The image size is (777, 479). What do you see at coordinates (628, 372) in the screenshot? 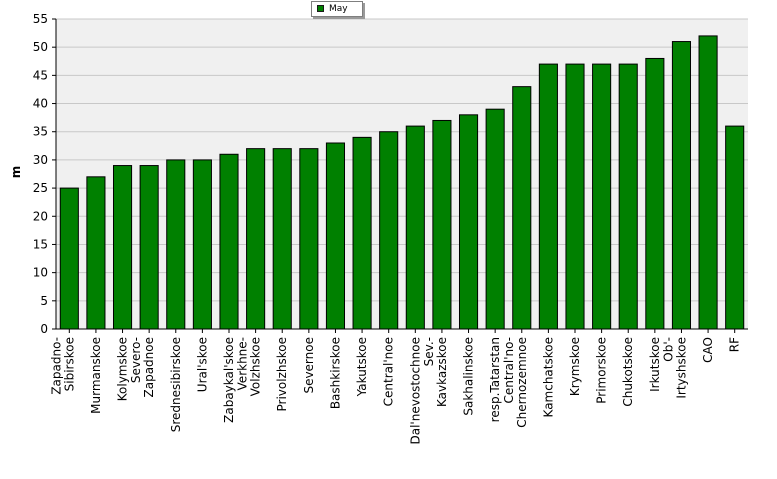
I see `x-tick-label: Chukotskoe` at bounding box center [628, 372].